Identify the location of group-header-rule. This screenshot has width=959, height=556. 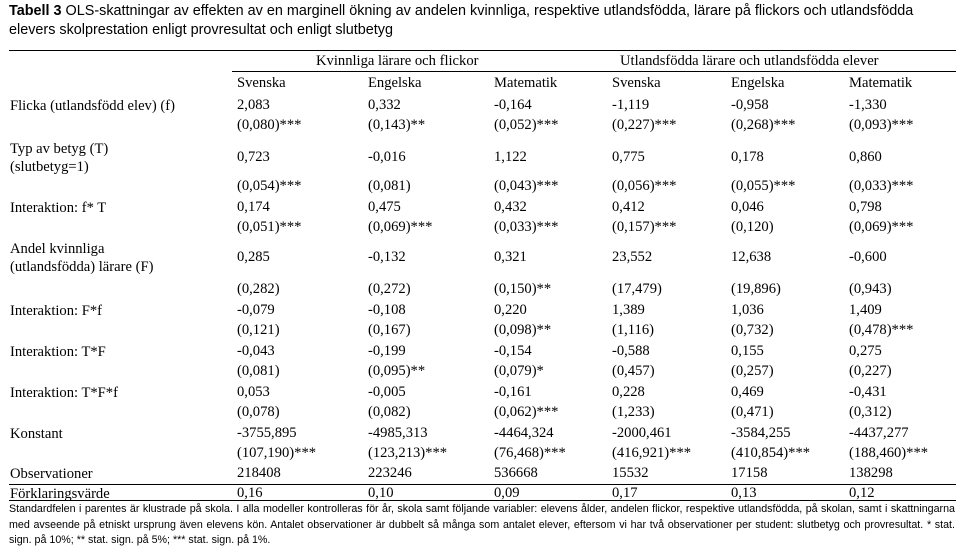
(594, 71).